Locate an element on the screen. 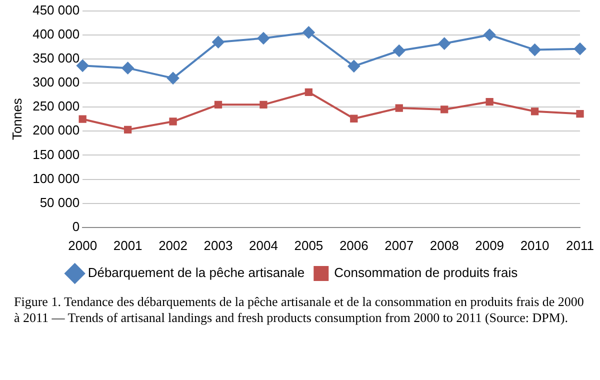 The image size is (600, 380). y-tick-label: 250 000 is located at coordinates (56, 106).